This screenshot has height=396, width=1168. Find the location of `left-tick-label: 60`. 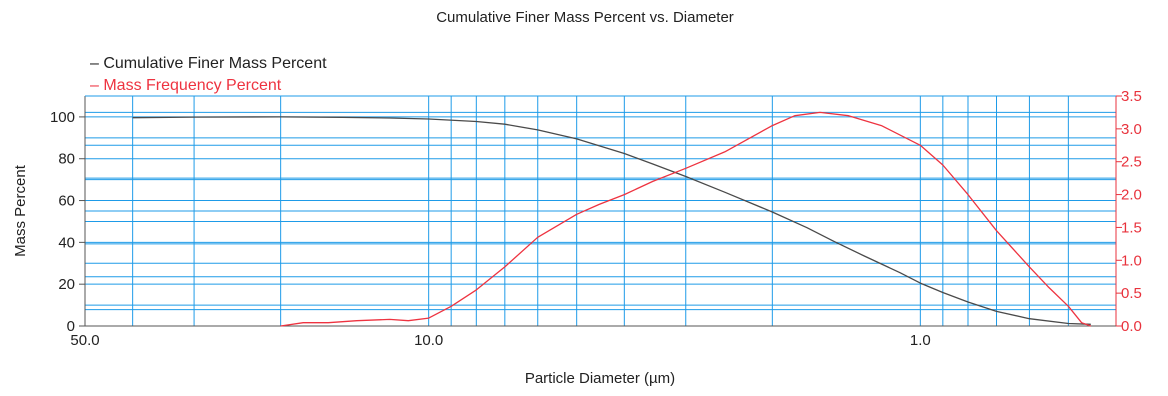

left-tick-label: 60 is located at coordinates (66, 201).